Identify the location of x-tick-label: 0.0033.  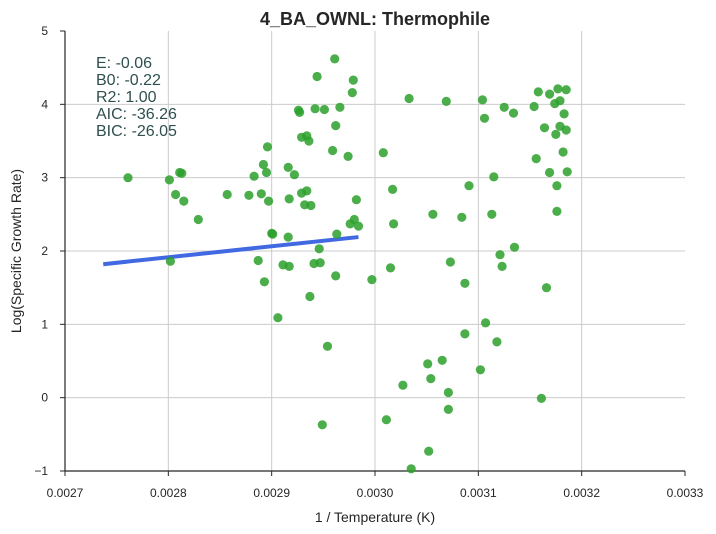
(685, 493).